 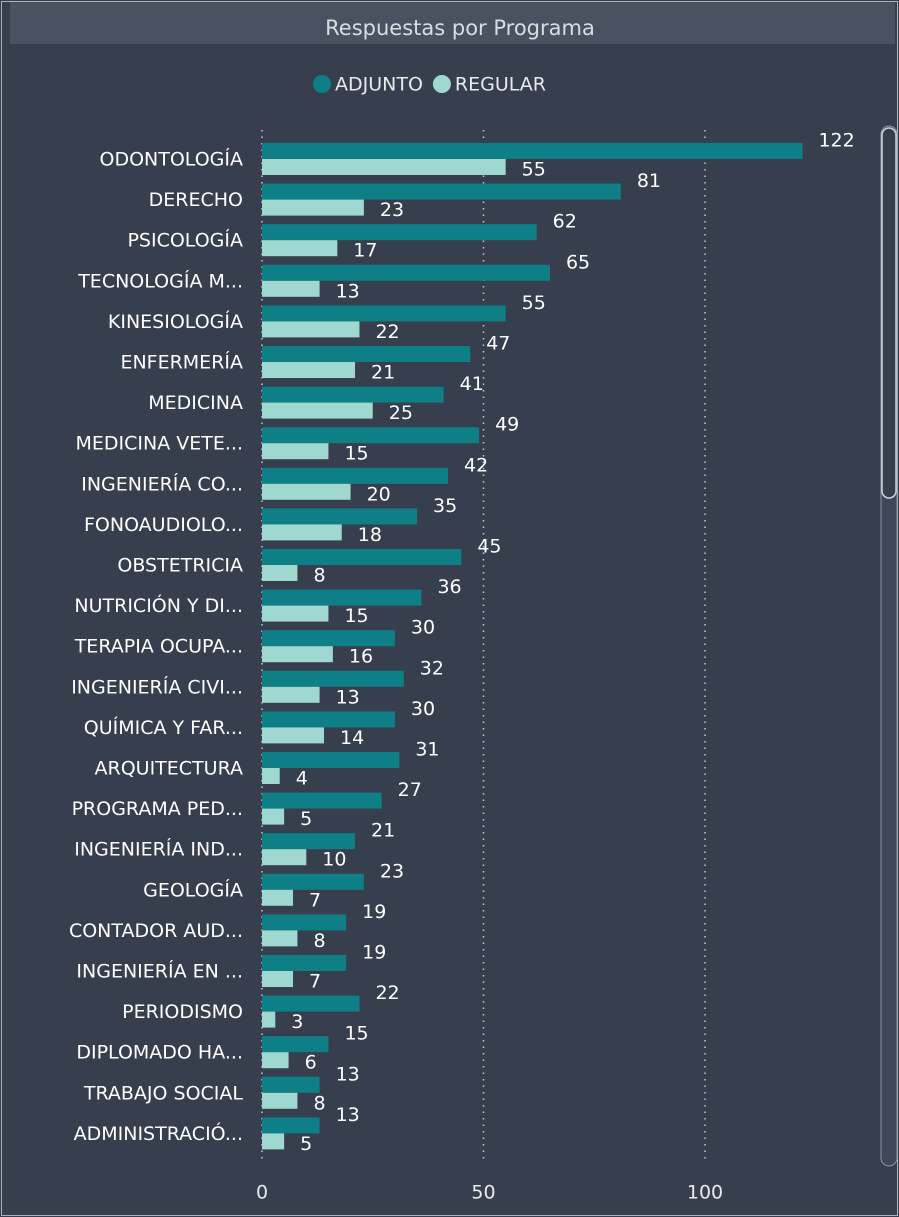 What do you see at coordinates (432, 668) in the screenshot?
I see `data-label: 32` at bounding box center [432, 668].